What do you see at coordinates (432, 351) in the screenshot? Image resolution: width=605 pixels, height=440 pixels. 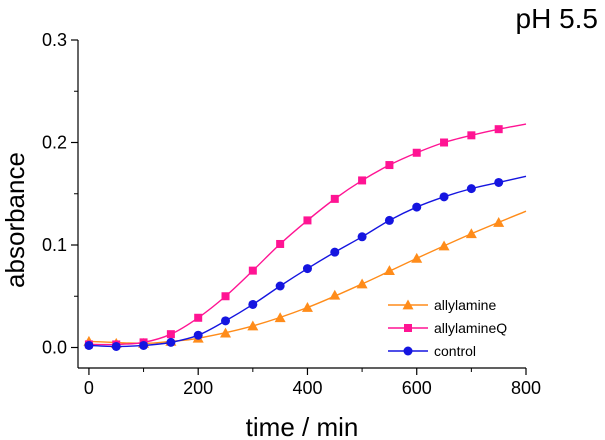 I see `legend-entry-control: control` at bounding box center [432, 351].